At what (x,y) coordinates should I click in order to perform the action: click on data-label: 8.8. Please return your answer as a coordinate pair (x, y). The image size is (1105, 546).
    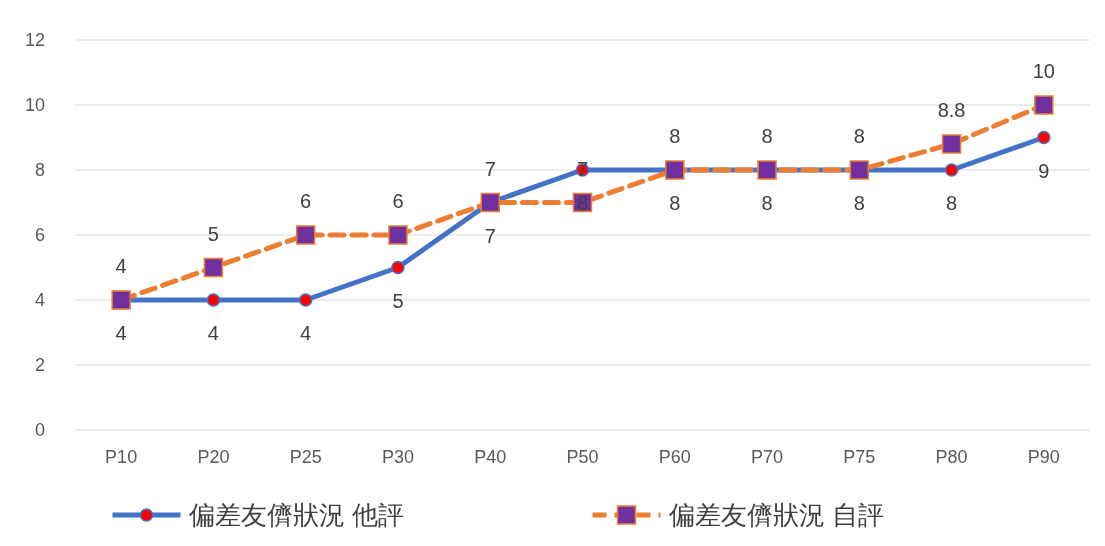
    Looking at the image, I should click on (951, 110).